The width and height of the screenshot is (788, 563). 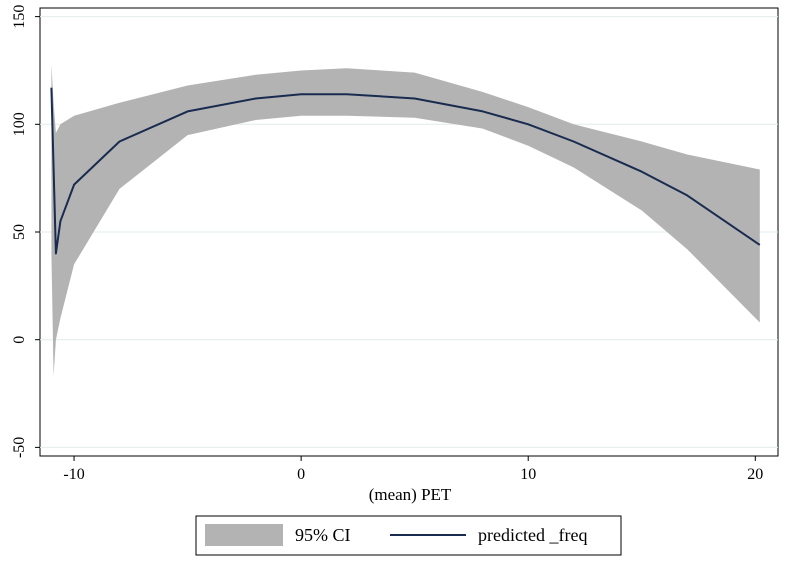 I want to click on legend: 95% CI predicted _freq, so click(x=408, y=535).